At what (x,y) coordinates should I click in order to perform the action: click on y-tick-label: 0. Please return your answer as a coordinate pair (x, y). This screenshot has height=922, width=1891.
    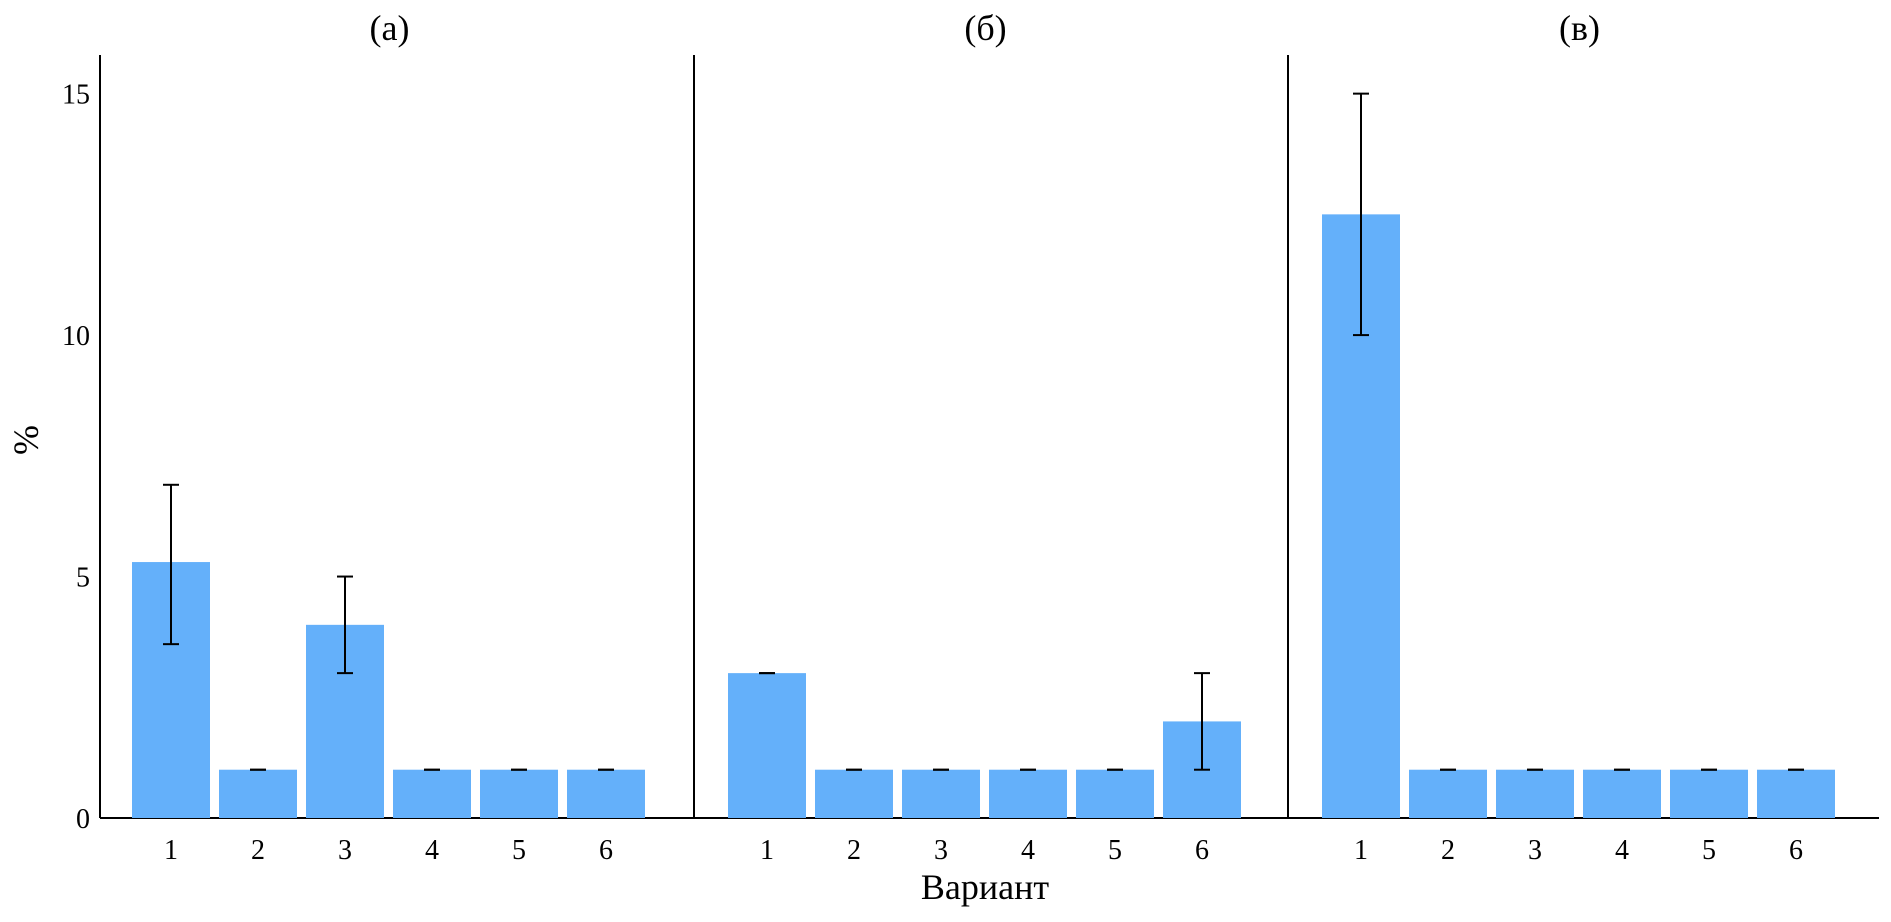
    Looking at the image, I should click on (83, 819).